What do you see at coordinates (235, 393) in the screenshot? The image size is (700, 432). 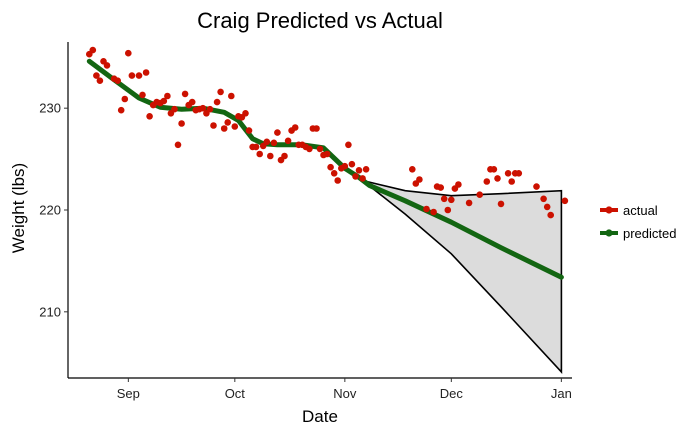 I see `x-tick-label: Oct` at bounding box center [235, 393].